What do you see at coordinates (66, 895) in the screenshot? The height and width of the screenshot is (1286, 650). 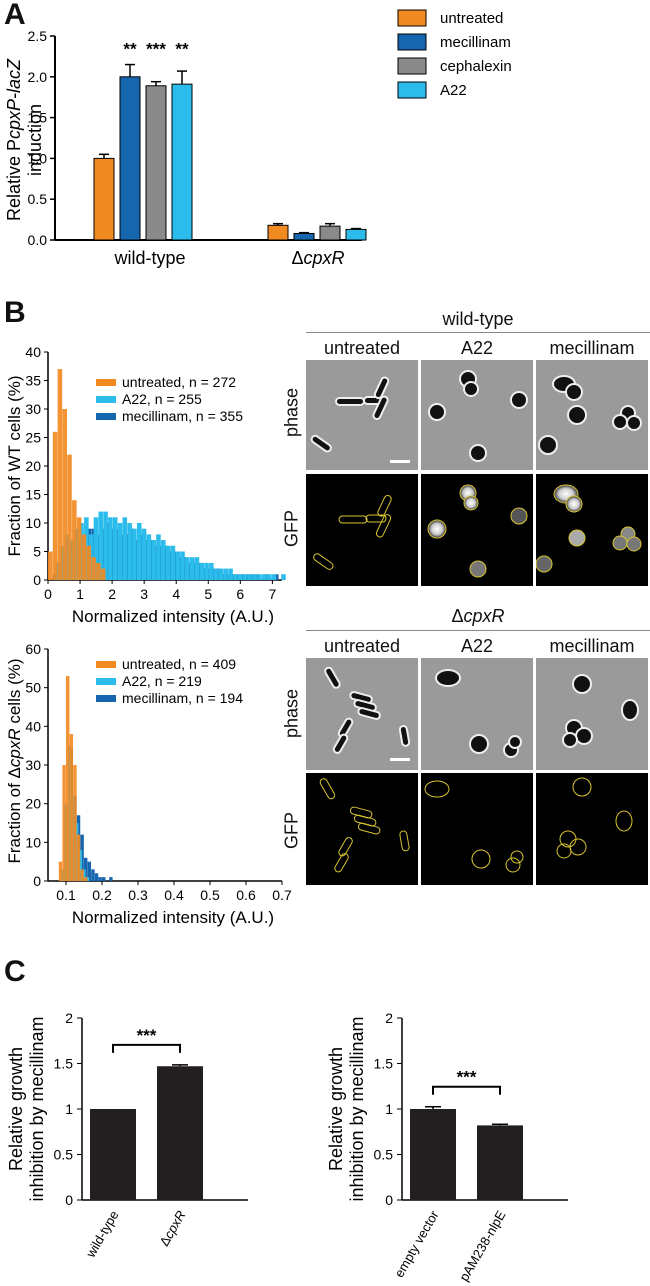 I see `b2-xtick-label-0: 0.1` at bounding box center [66, 895].